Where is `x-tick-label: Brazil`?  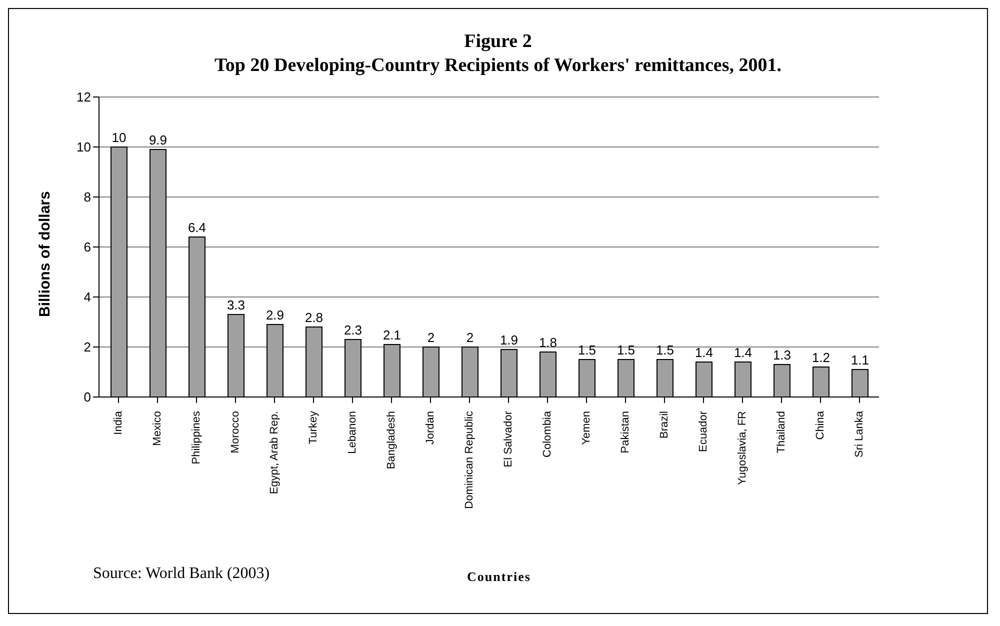 x-tick-label: Brazil is located at coordinates (664, 425).